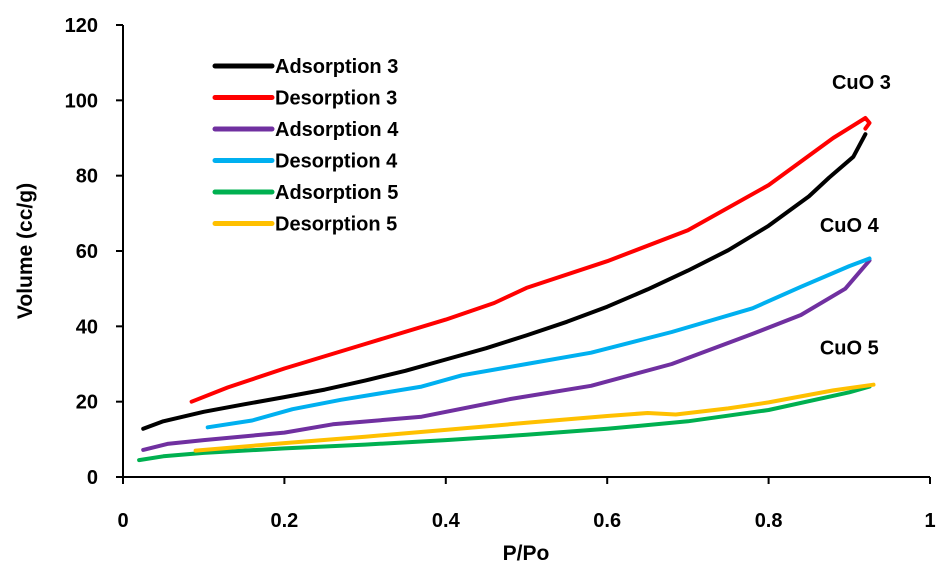 The image size is (940, 573). I want to click on x-tick-label: 0.8, so click(769, 521).